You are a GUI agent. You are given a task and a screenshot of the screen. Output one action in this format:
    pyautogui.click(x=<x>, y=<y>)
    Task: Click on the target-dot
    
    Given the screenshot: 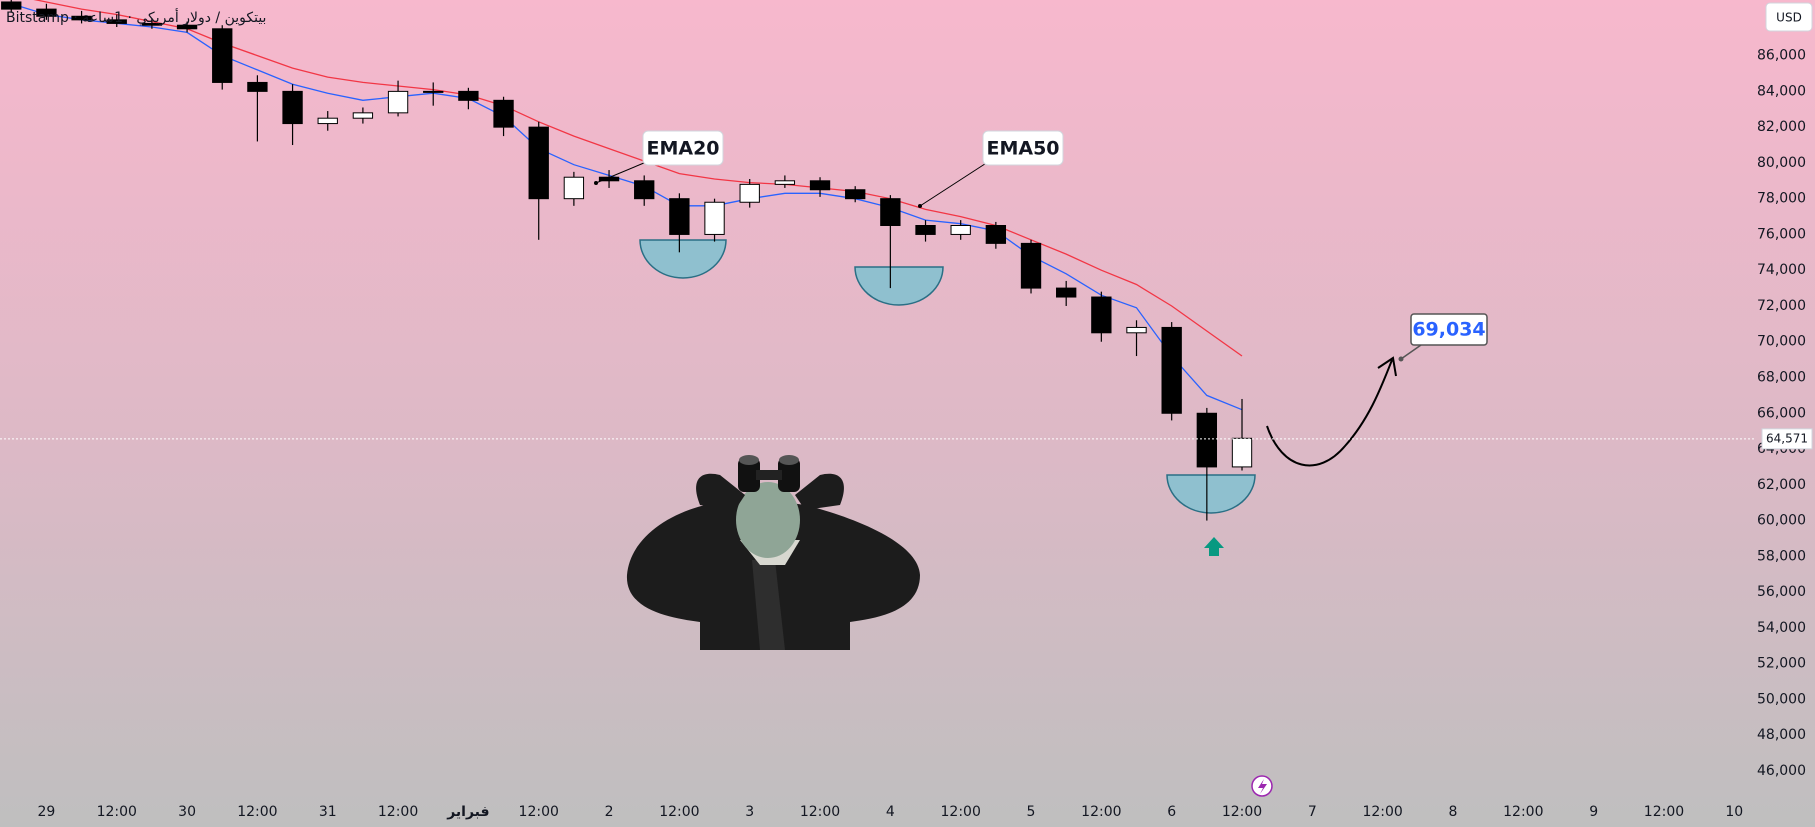 What is the action you would take?
    pyautogui.click(x=1401, y=359)
    